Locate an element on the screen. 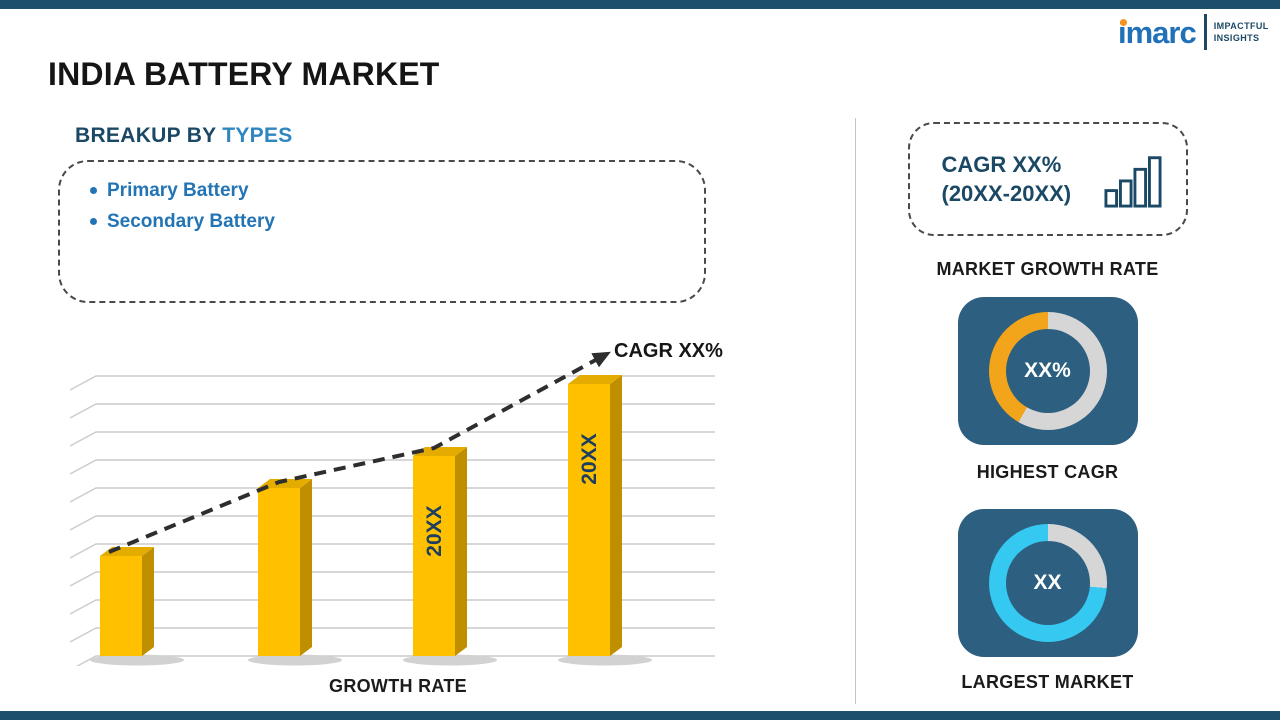  logo-tagline: IMPACTFUL INSIGHTS is located at coordinates (1241, 32).